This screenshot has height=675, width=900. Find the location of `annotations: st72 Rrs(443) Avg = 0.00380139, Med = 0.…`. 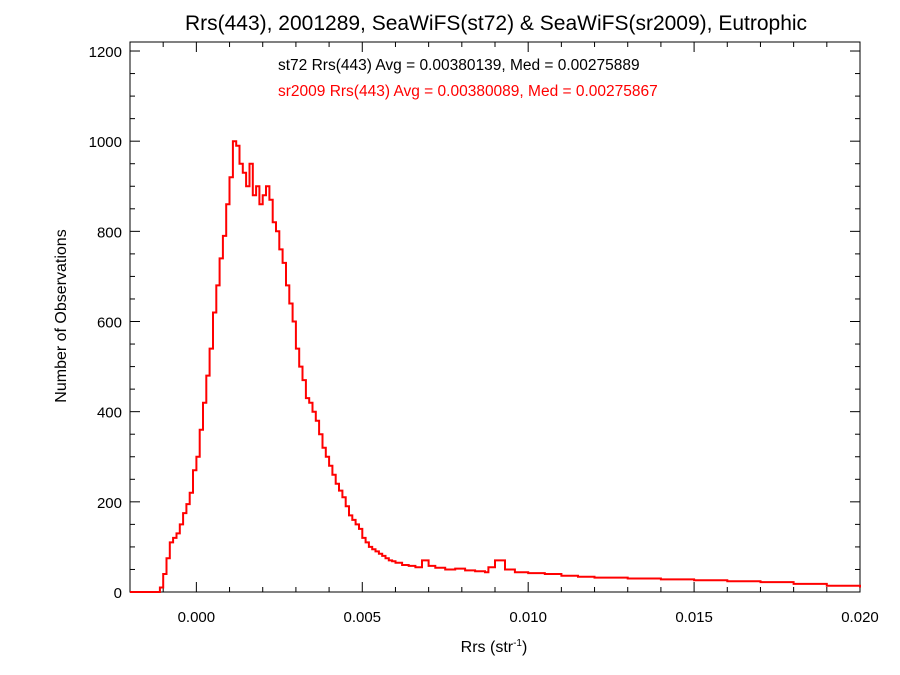

annotations: st72 Rrs(443) Avg = 0.00380139, Med = 0.… is located at coordinates (468, 78).